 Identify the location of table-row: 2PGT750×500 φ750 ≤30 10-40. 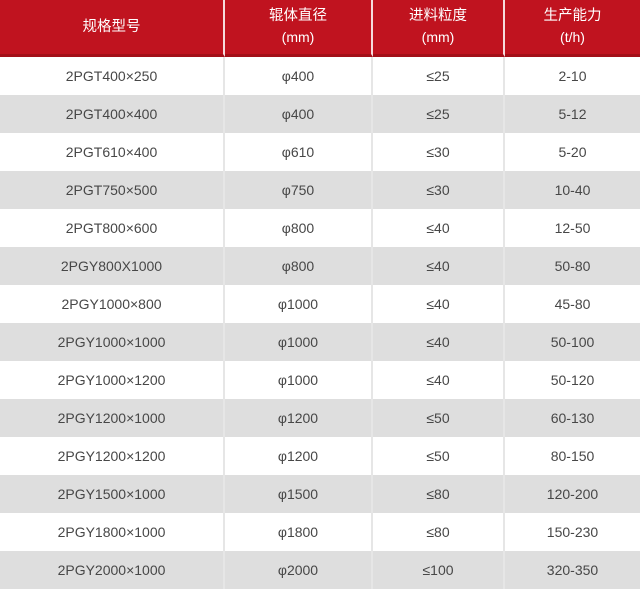
(320, 190).